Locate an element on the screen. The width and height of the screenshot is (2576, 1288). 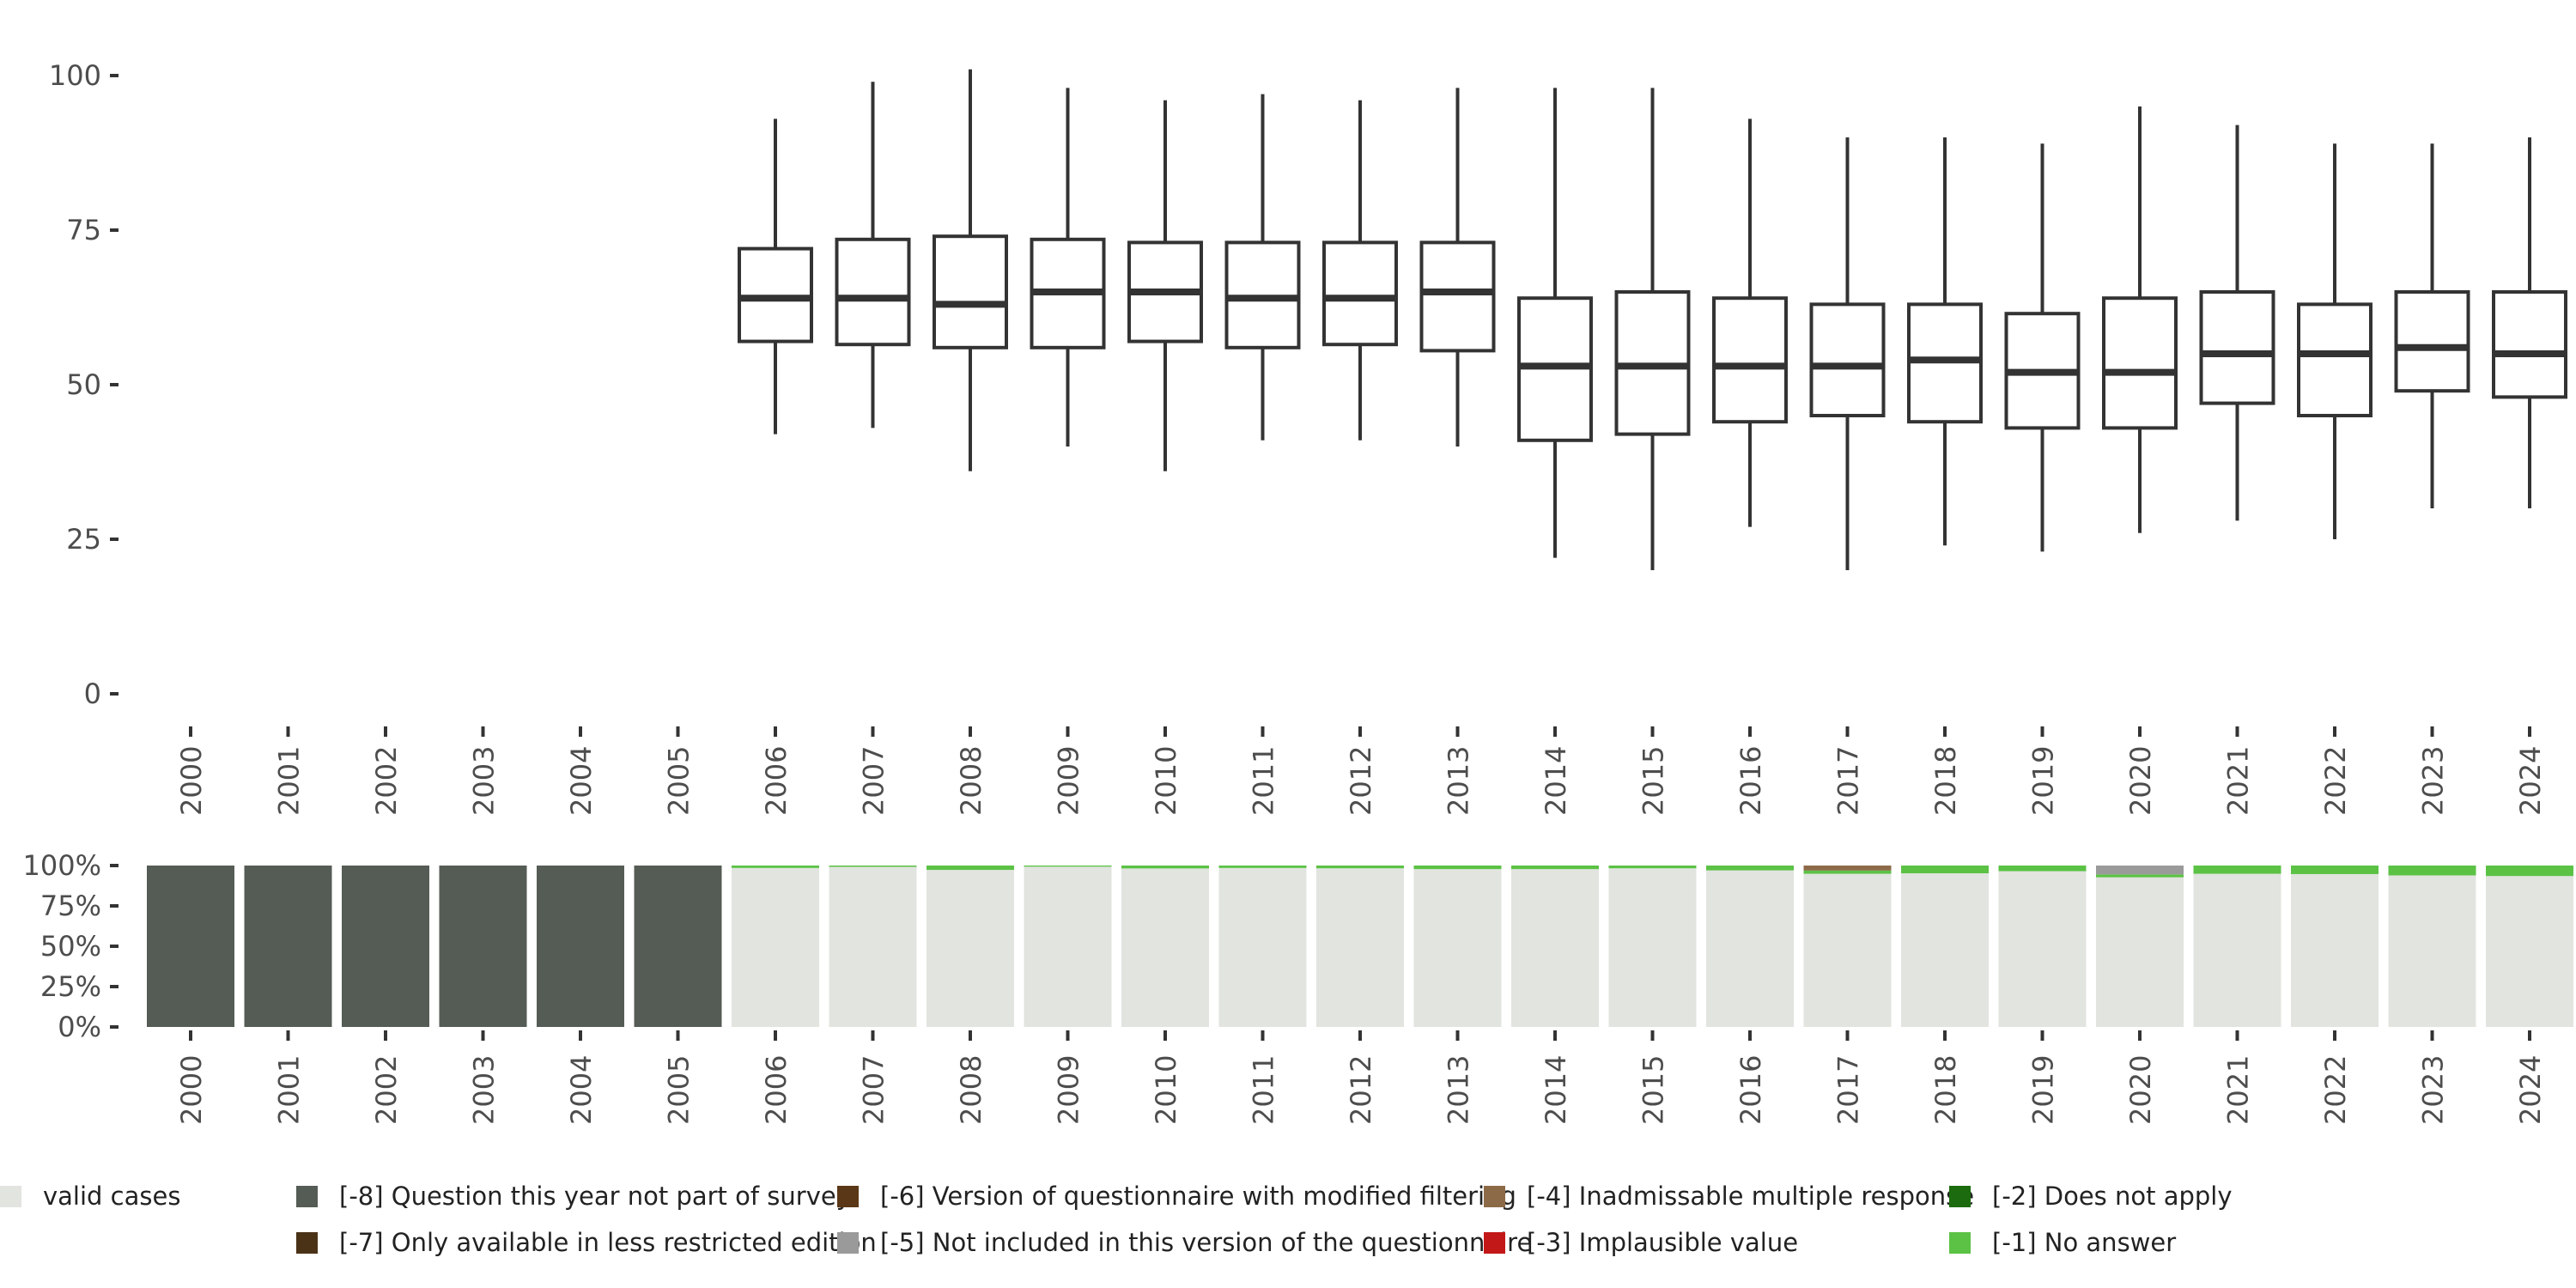
y-tick-label: 0% is located at coordinates (79, 1027).